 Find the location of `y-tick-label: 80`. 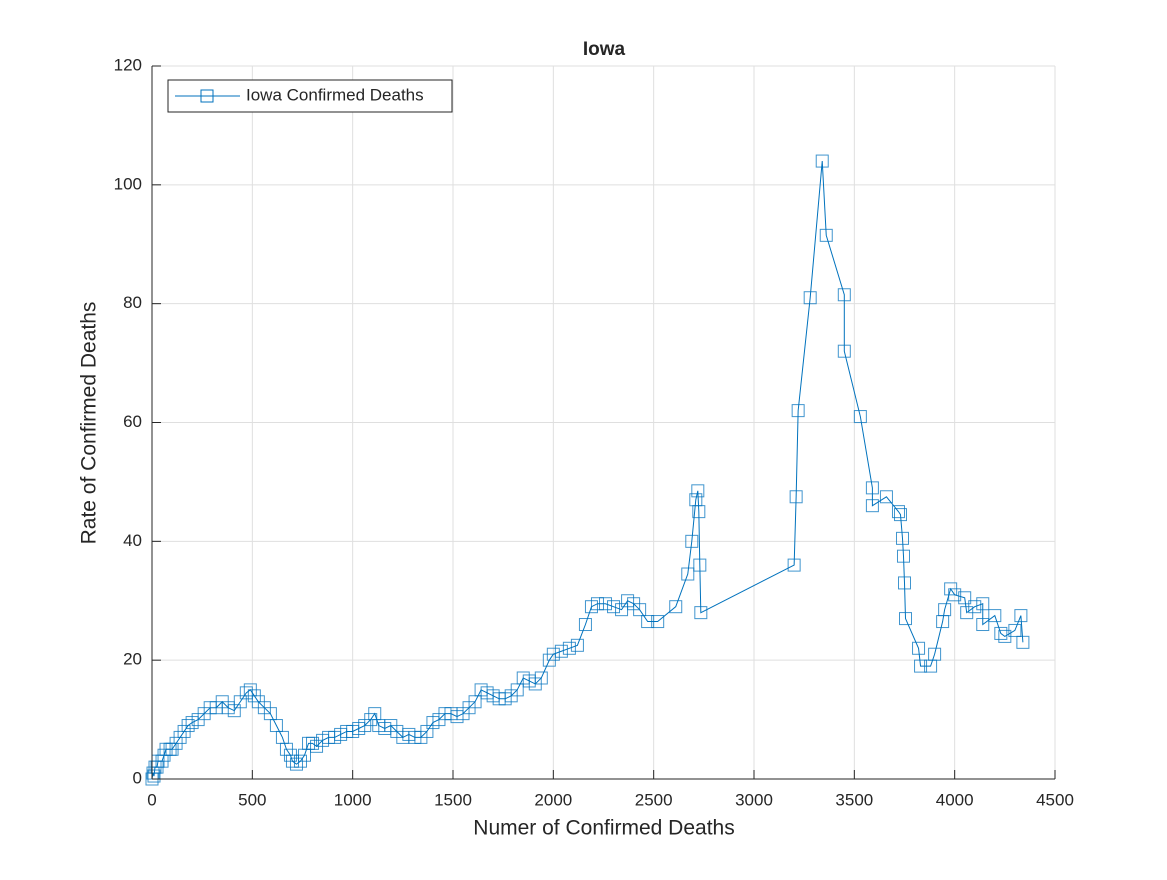

y-tick-label: 80 is located at coordinates (132, 302).